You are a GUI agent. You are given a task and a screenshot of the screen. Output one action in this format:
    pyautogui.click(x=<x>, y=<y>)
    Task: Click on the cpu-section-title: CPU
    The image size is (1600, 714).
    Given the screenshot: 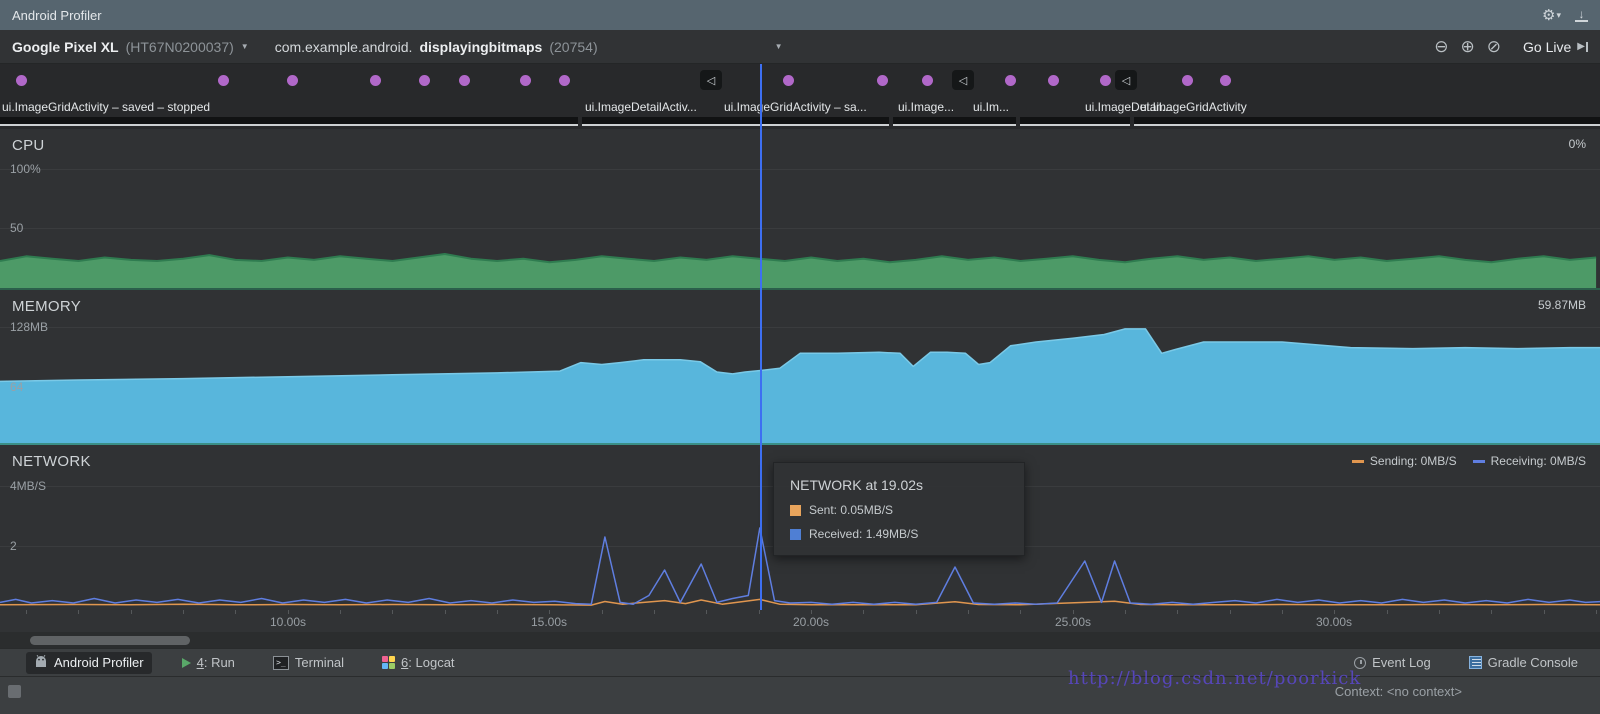 What is the action you would take?
    pyautogui.click(x=28, y=145)
    